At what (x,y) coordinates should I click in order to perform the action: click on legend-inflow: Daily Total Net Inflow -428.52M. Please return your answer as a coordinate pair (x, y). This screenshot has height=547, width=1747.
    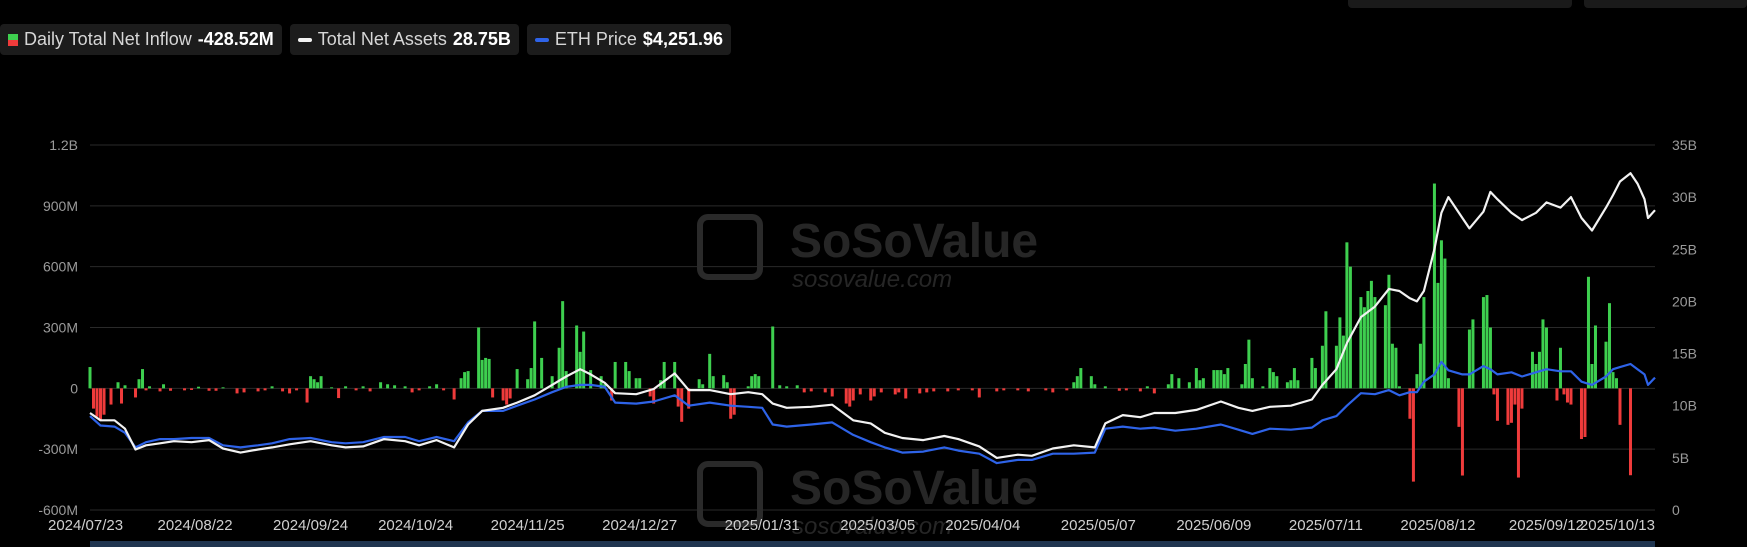
    Looking at the image, I should click on (141, 39).